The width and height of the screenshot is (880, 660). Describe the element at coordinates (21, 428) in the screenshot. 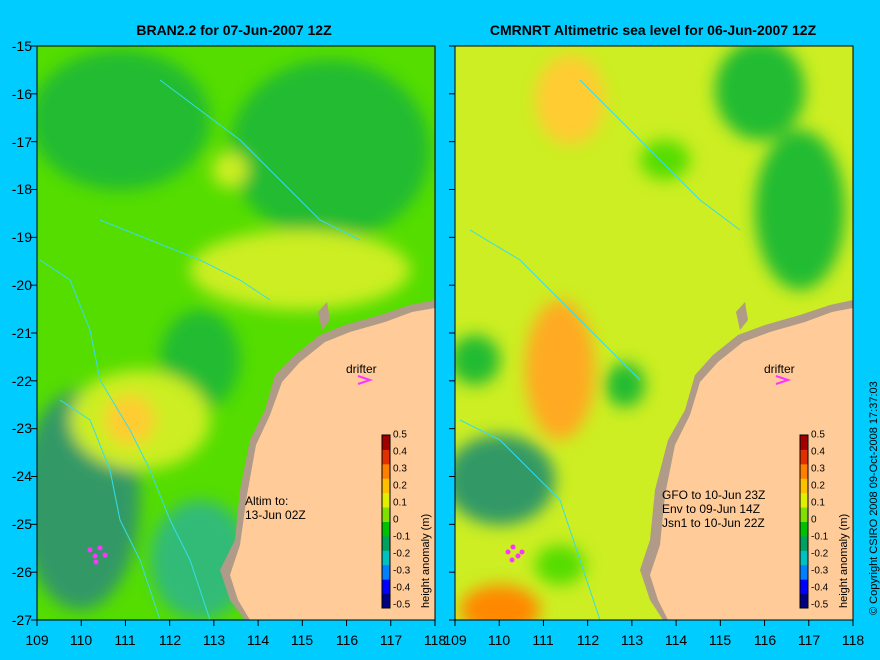

I see `lat-label: -23` at that location.